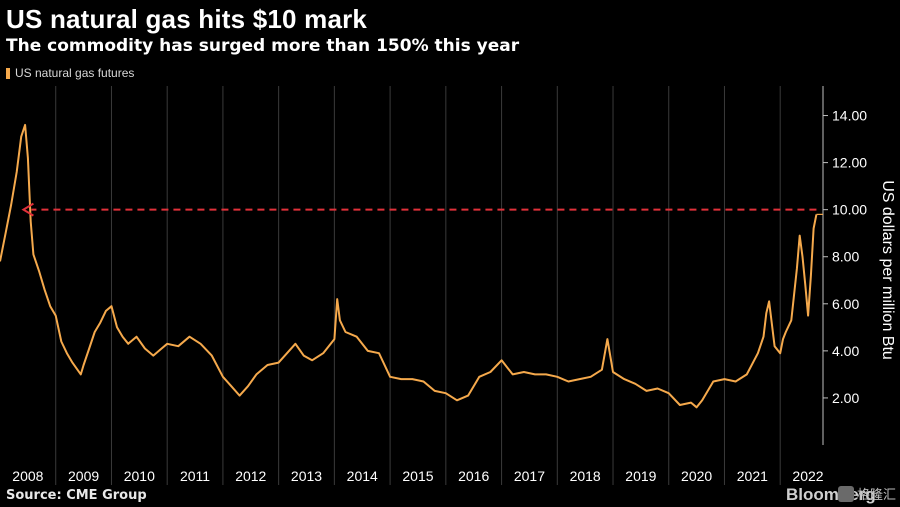  What do you see at coordinates (887, 270) in the screenshot?
I see `y-axis-label: US dollars per million Btu` at bounding box center [887, 270].